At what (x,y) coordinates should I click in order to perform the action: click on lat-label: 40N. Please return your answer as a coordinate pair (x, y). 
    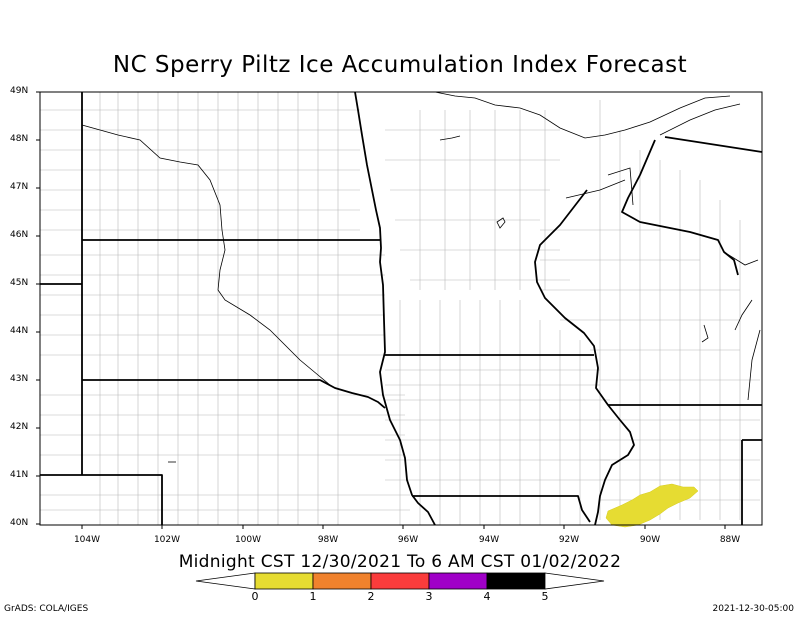
    Looking at the image, I should click on (19, 523).